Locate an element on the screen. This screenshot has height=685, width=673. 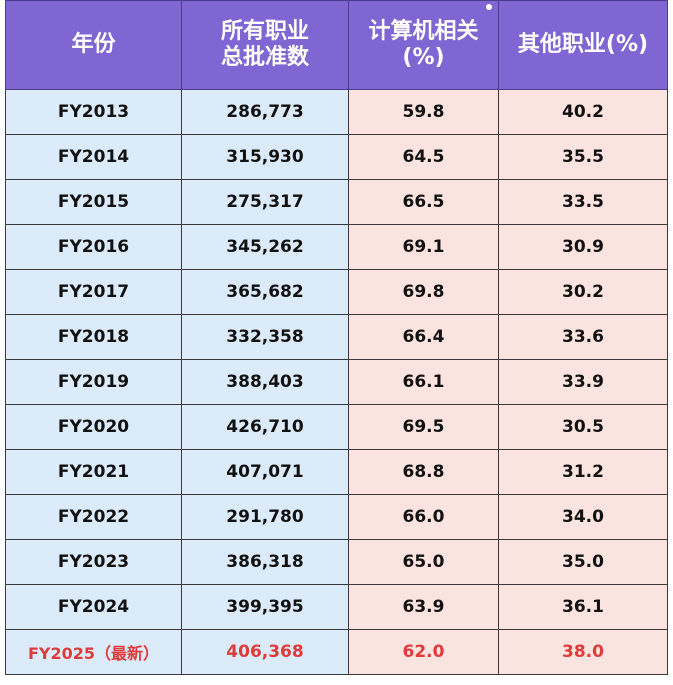
header-other-occupations: 其他职业(%) is located at coordinates (583, 45).